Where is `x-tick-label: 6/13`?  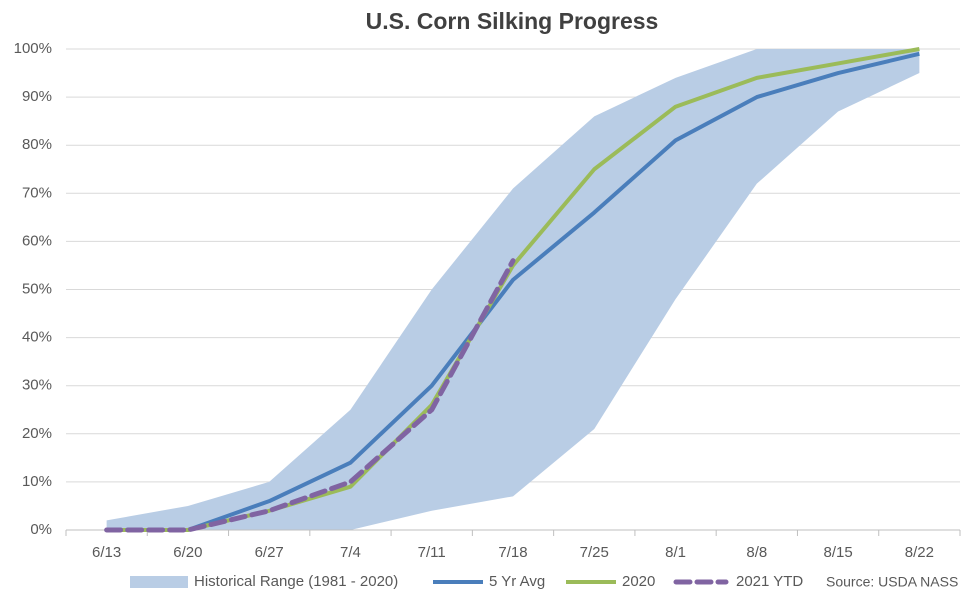
x-tick-label: 6/13 is located at coordinates (106, 552).